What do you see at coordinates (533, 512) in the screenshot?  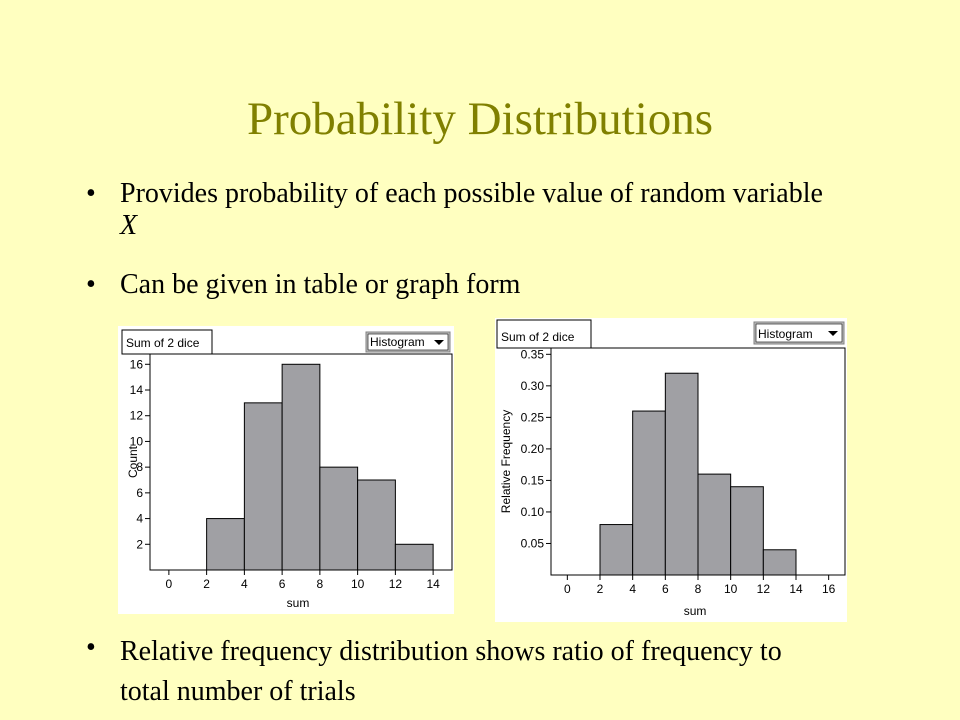 I see `y-tick-label: 0.10` at bounding box center [533, 512].